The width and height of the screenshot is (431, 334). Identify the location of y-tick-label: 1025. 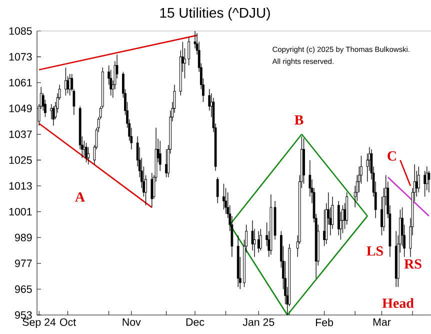
(20, 160).